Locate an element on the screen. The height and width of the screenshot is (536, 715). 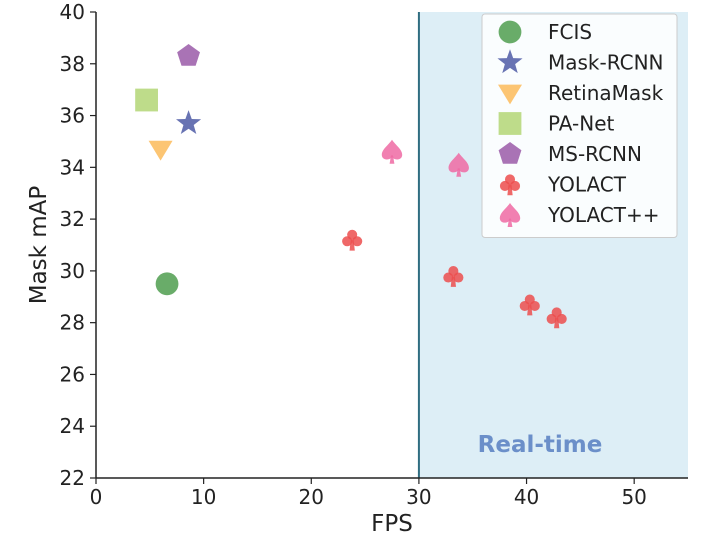
x-tick-label: 40 is located at coordinates (526, 497).